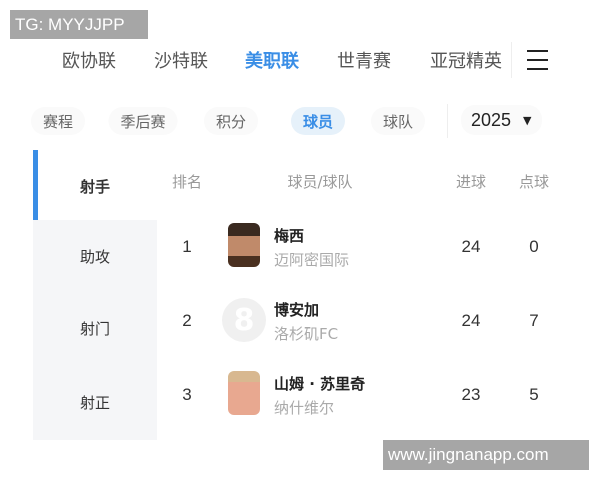 Image resolution: width=600 pixels, height=480 pixels. What do you see at coordinates (181, 61) in the screenshot?
I see `nav-saudi-league: 沙特联` at bounding box center [181, 61].